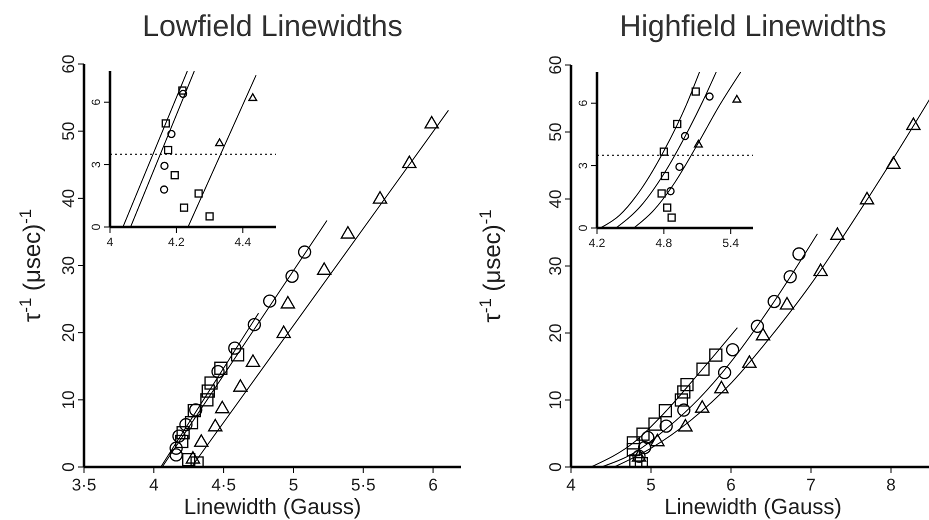 This screenshot has height=520, width=929. Describe the element at coordinates (223, 484) in the screenshot. I see `x-tick-label: 4·5` at that location.